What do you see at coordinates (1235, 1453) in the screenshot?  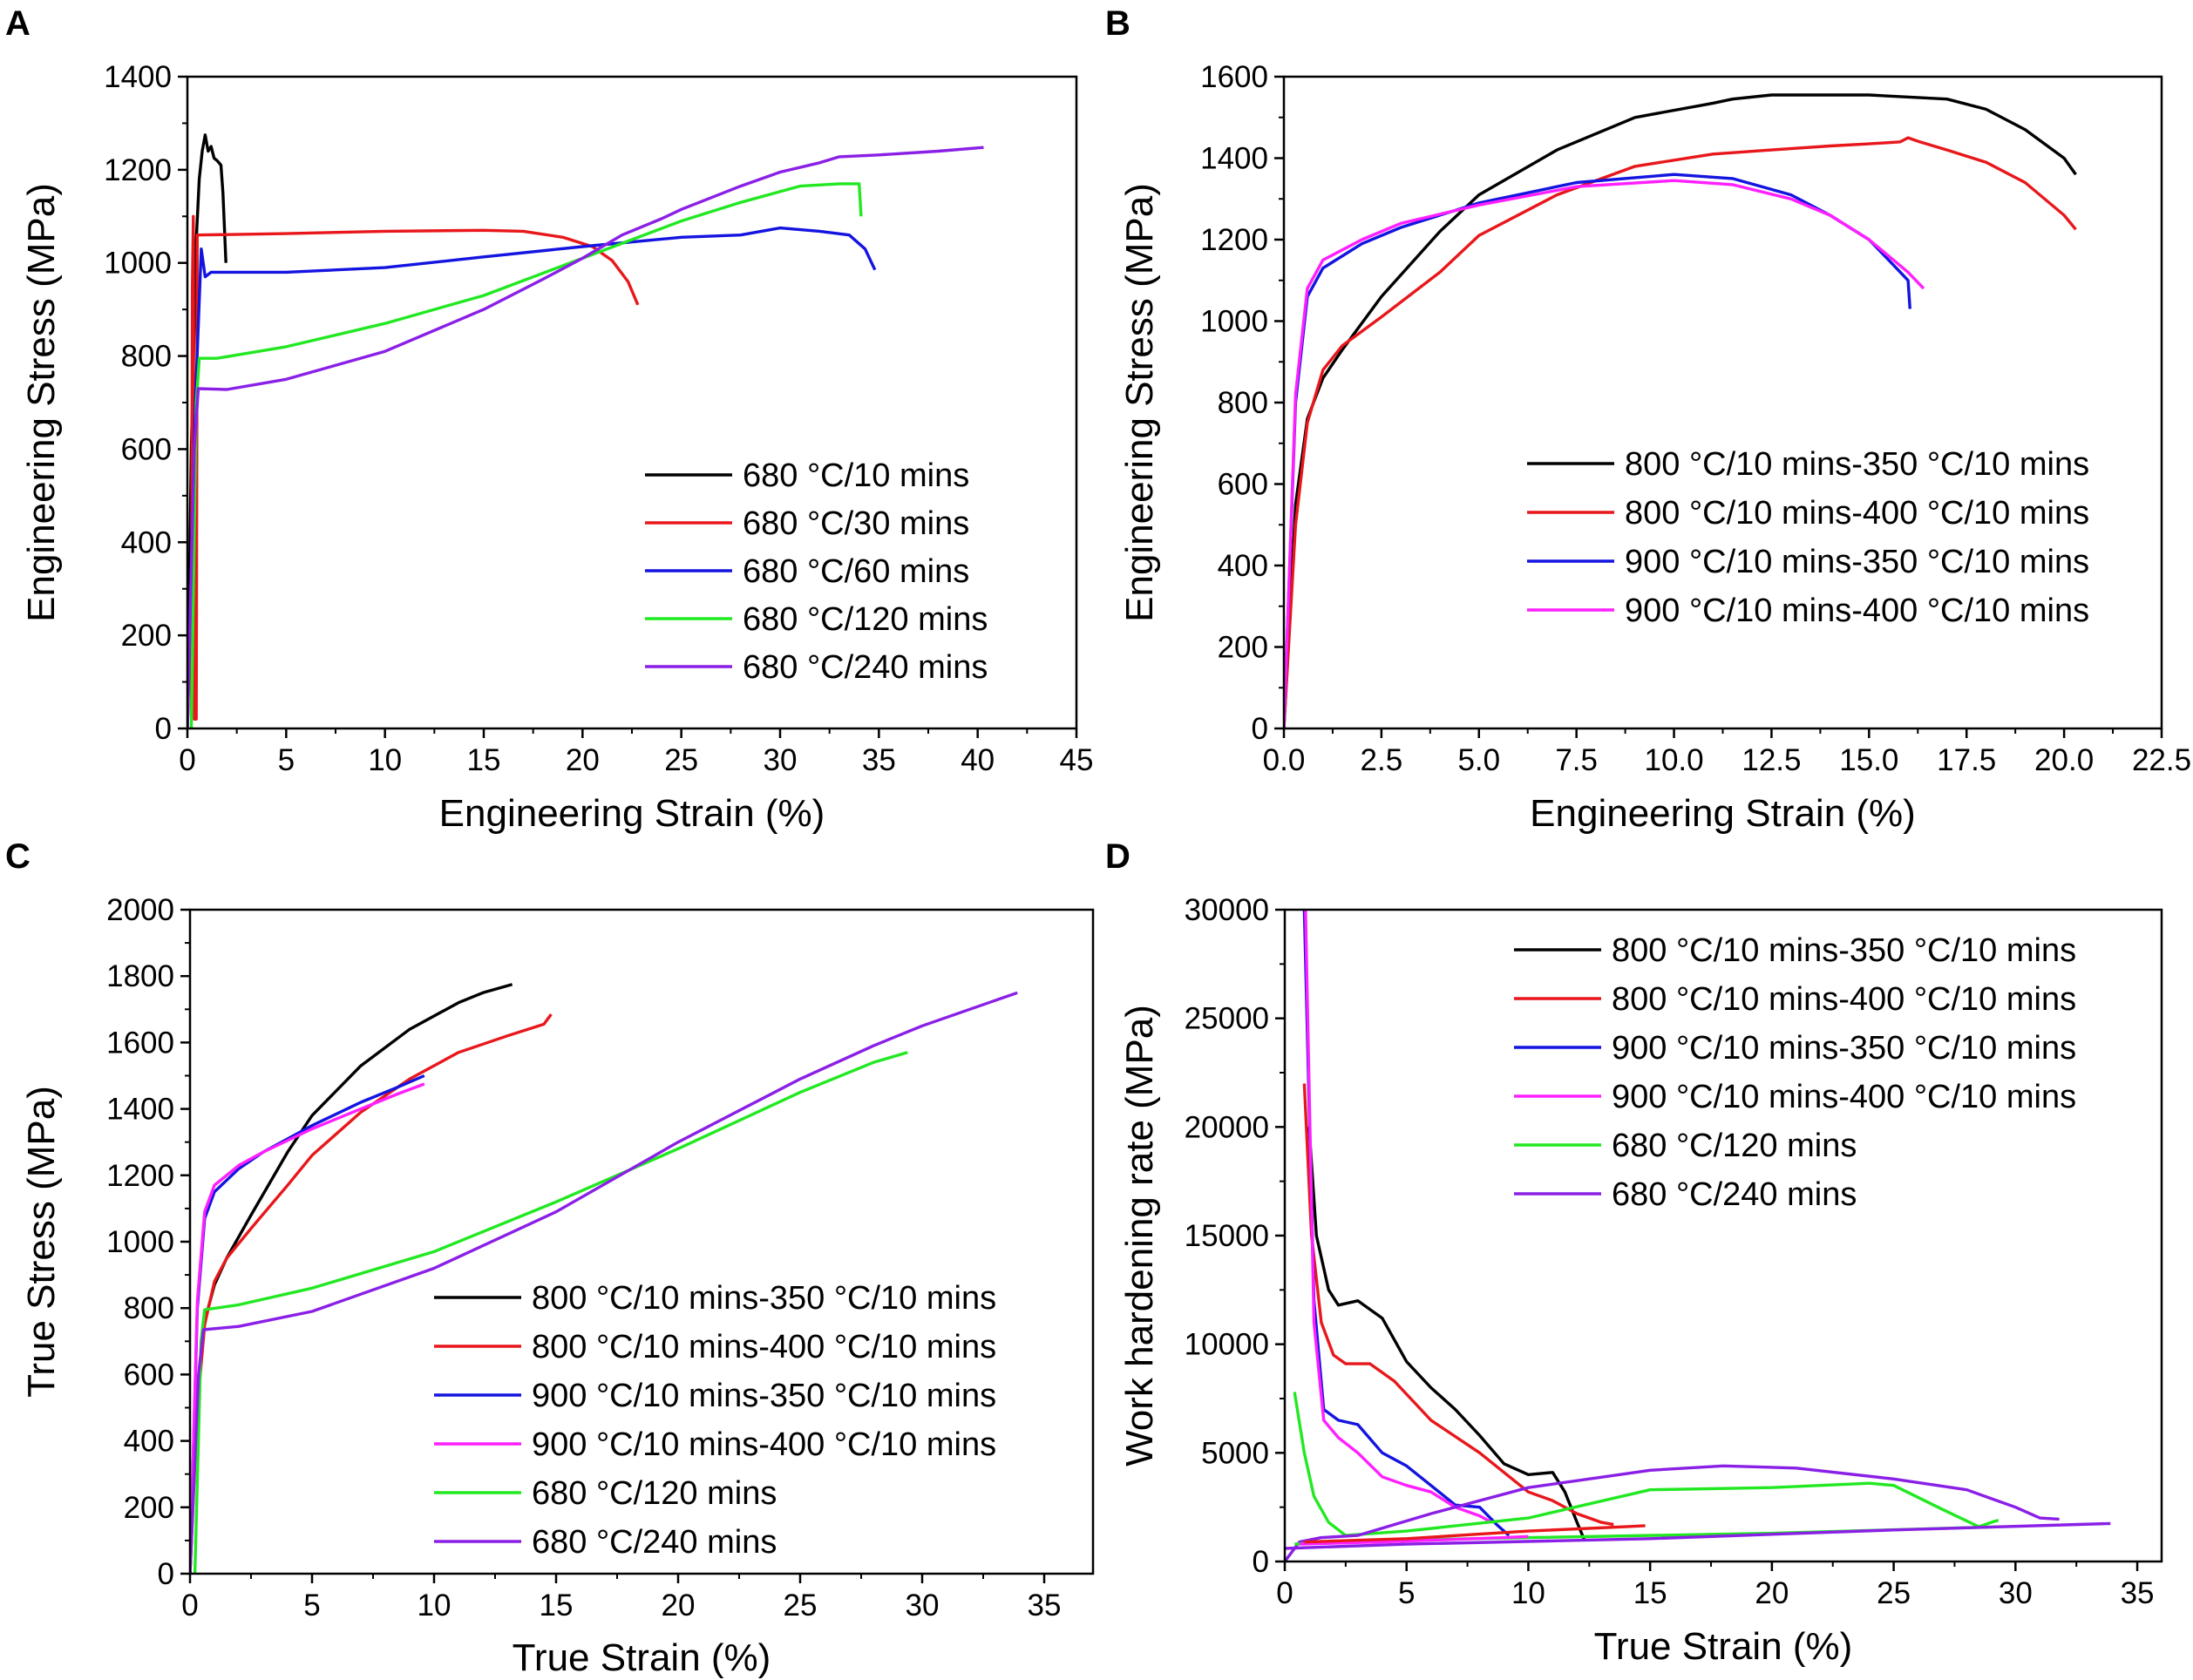 I see `y-tick-label: 5000` at bounding box center [1235, 1453].